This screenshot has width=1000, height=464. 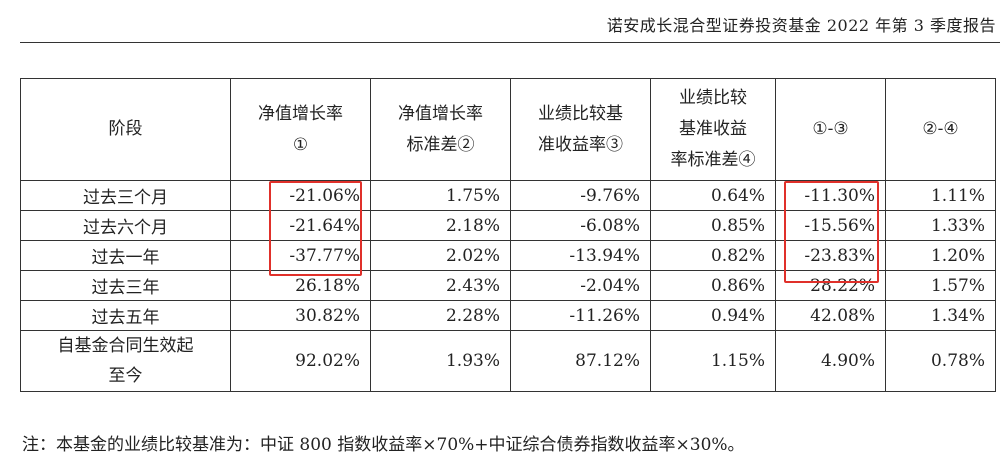 I want to click on document-header-title: 诺安成长混合型证券投资基金 2022 年第 3 季度报告, so click(x=801, y=25).